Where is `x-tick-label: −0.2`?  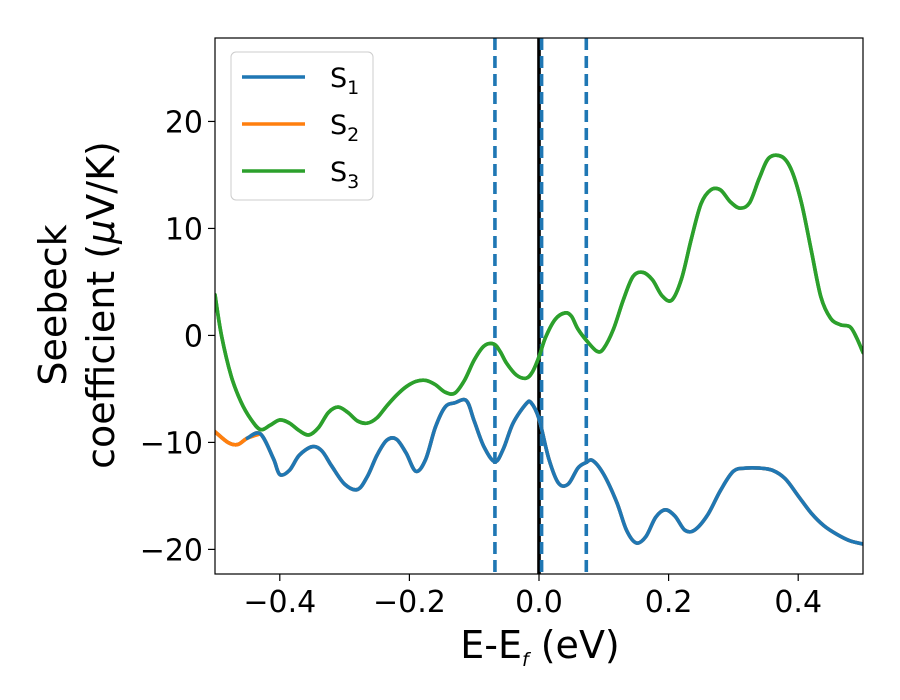 x-tick-label: −0.2 is located at coordinates (409, 602).